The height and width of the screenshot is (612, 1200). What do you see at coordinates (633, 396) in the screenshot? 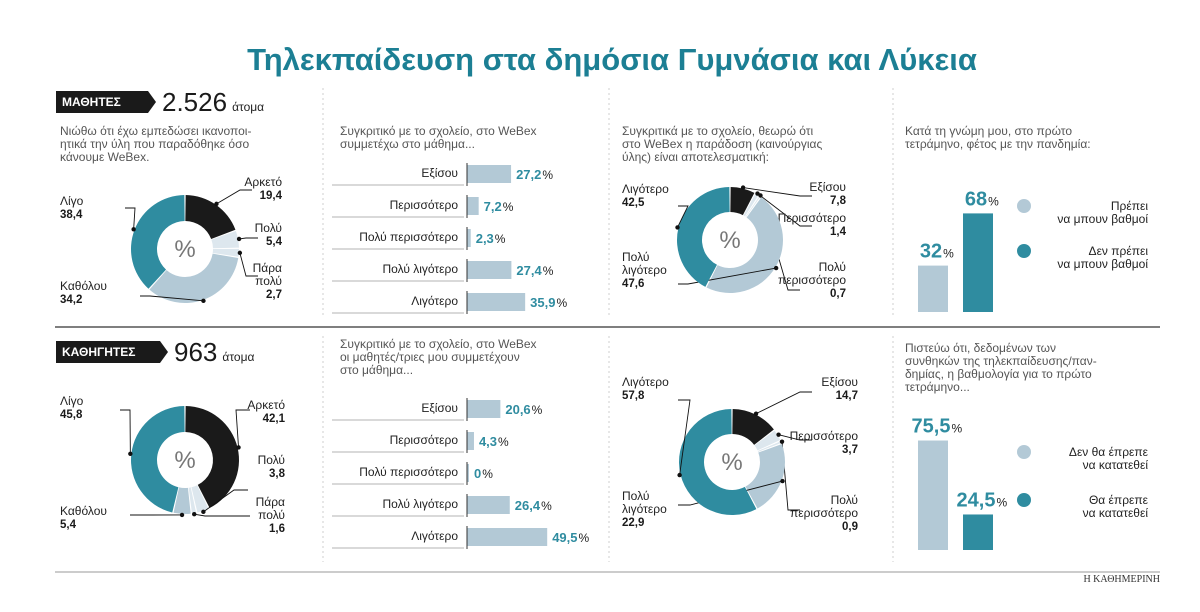
I see `slice-value: 57,8` at bounding box center [633, 396].